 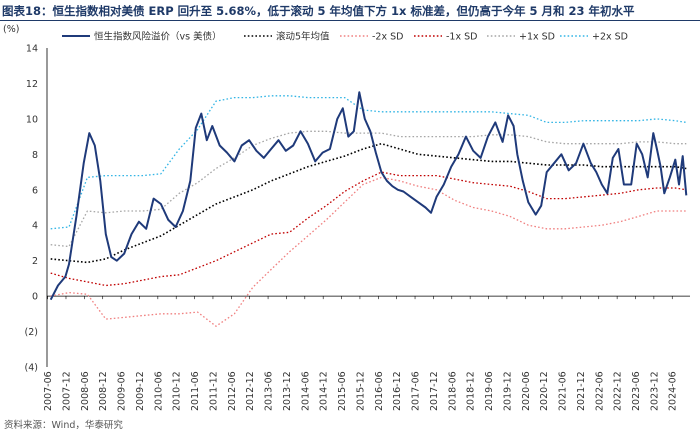 What do you see at coordinates (85, 391) in the screenshot?
I see `x-tick-label: 2008-06` at bounding box center [85, 391].